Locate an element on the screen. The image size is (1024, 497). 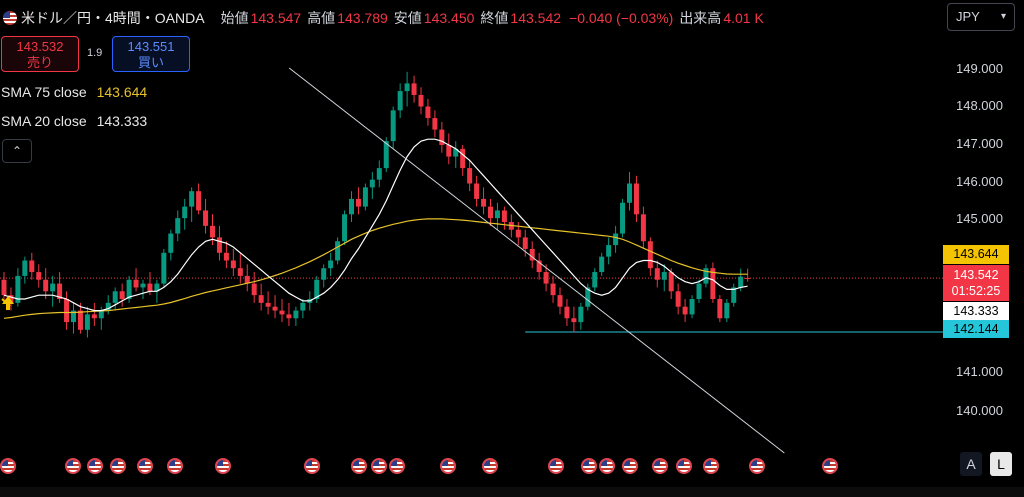
bar-countdown: 01:52:25 is located at coordinates (976, 291).